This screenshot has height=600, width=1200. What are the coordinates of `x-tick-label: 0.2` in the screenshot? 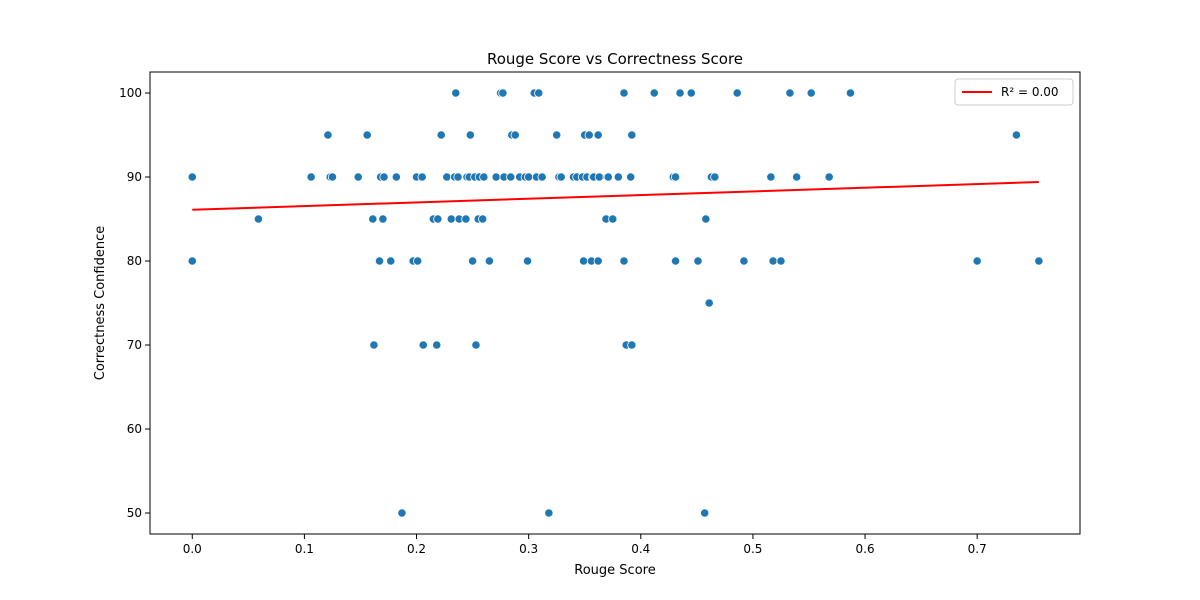 It's located at (416, 549).